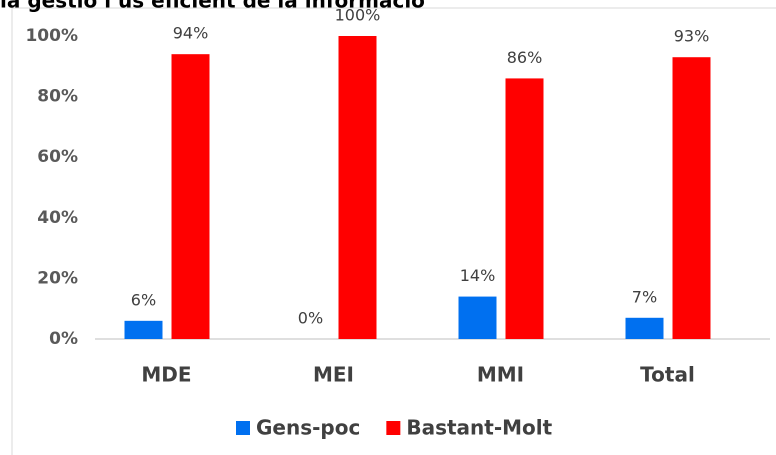  I want to click on y-tick-label: 20%, so click(57, 278).